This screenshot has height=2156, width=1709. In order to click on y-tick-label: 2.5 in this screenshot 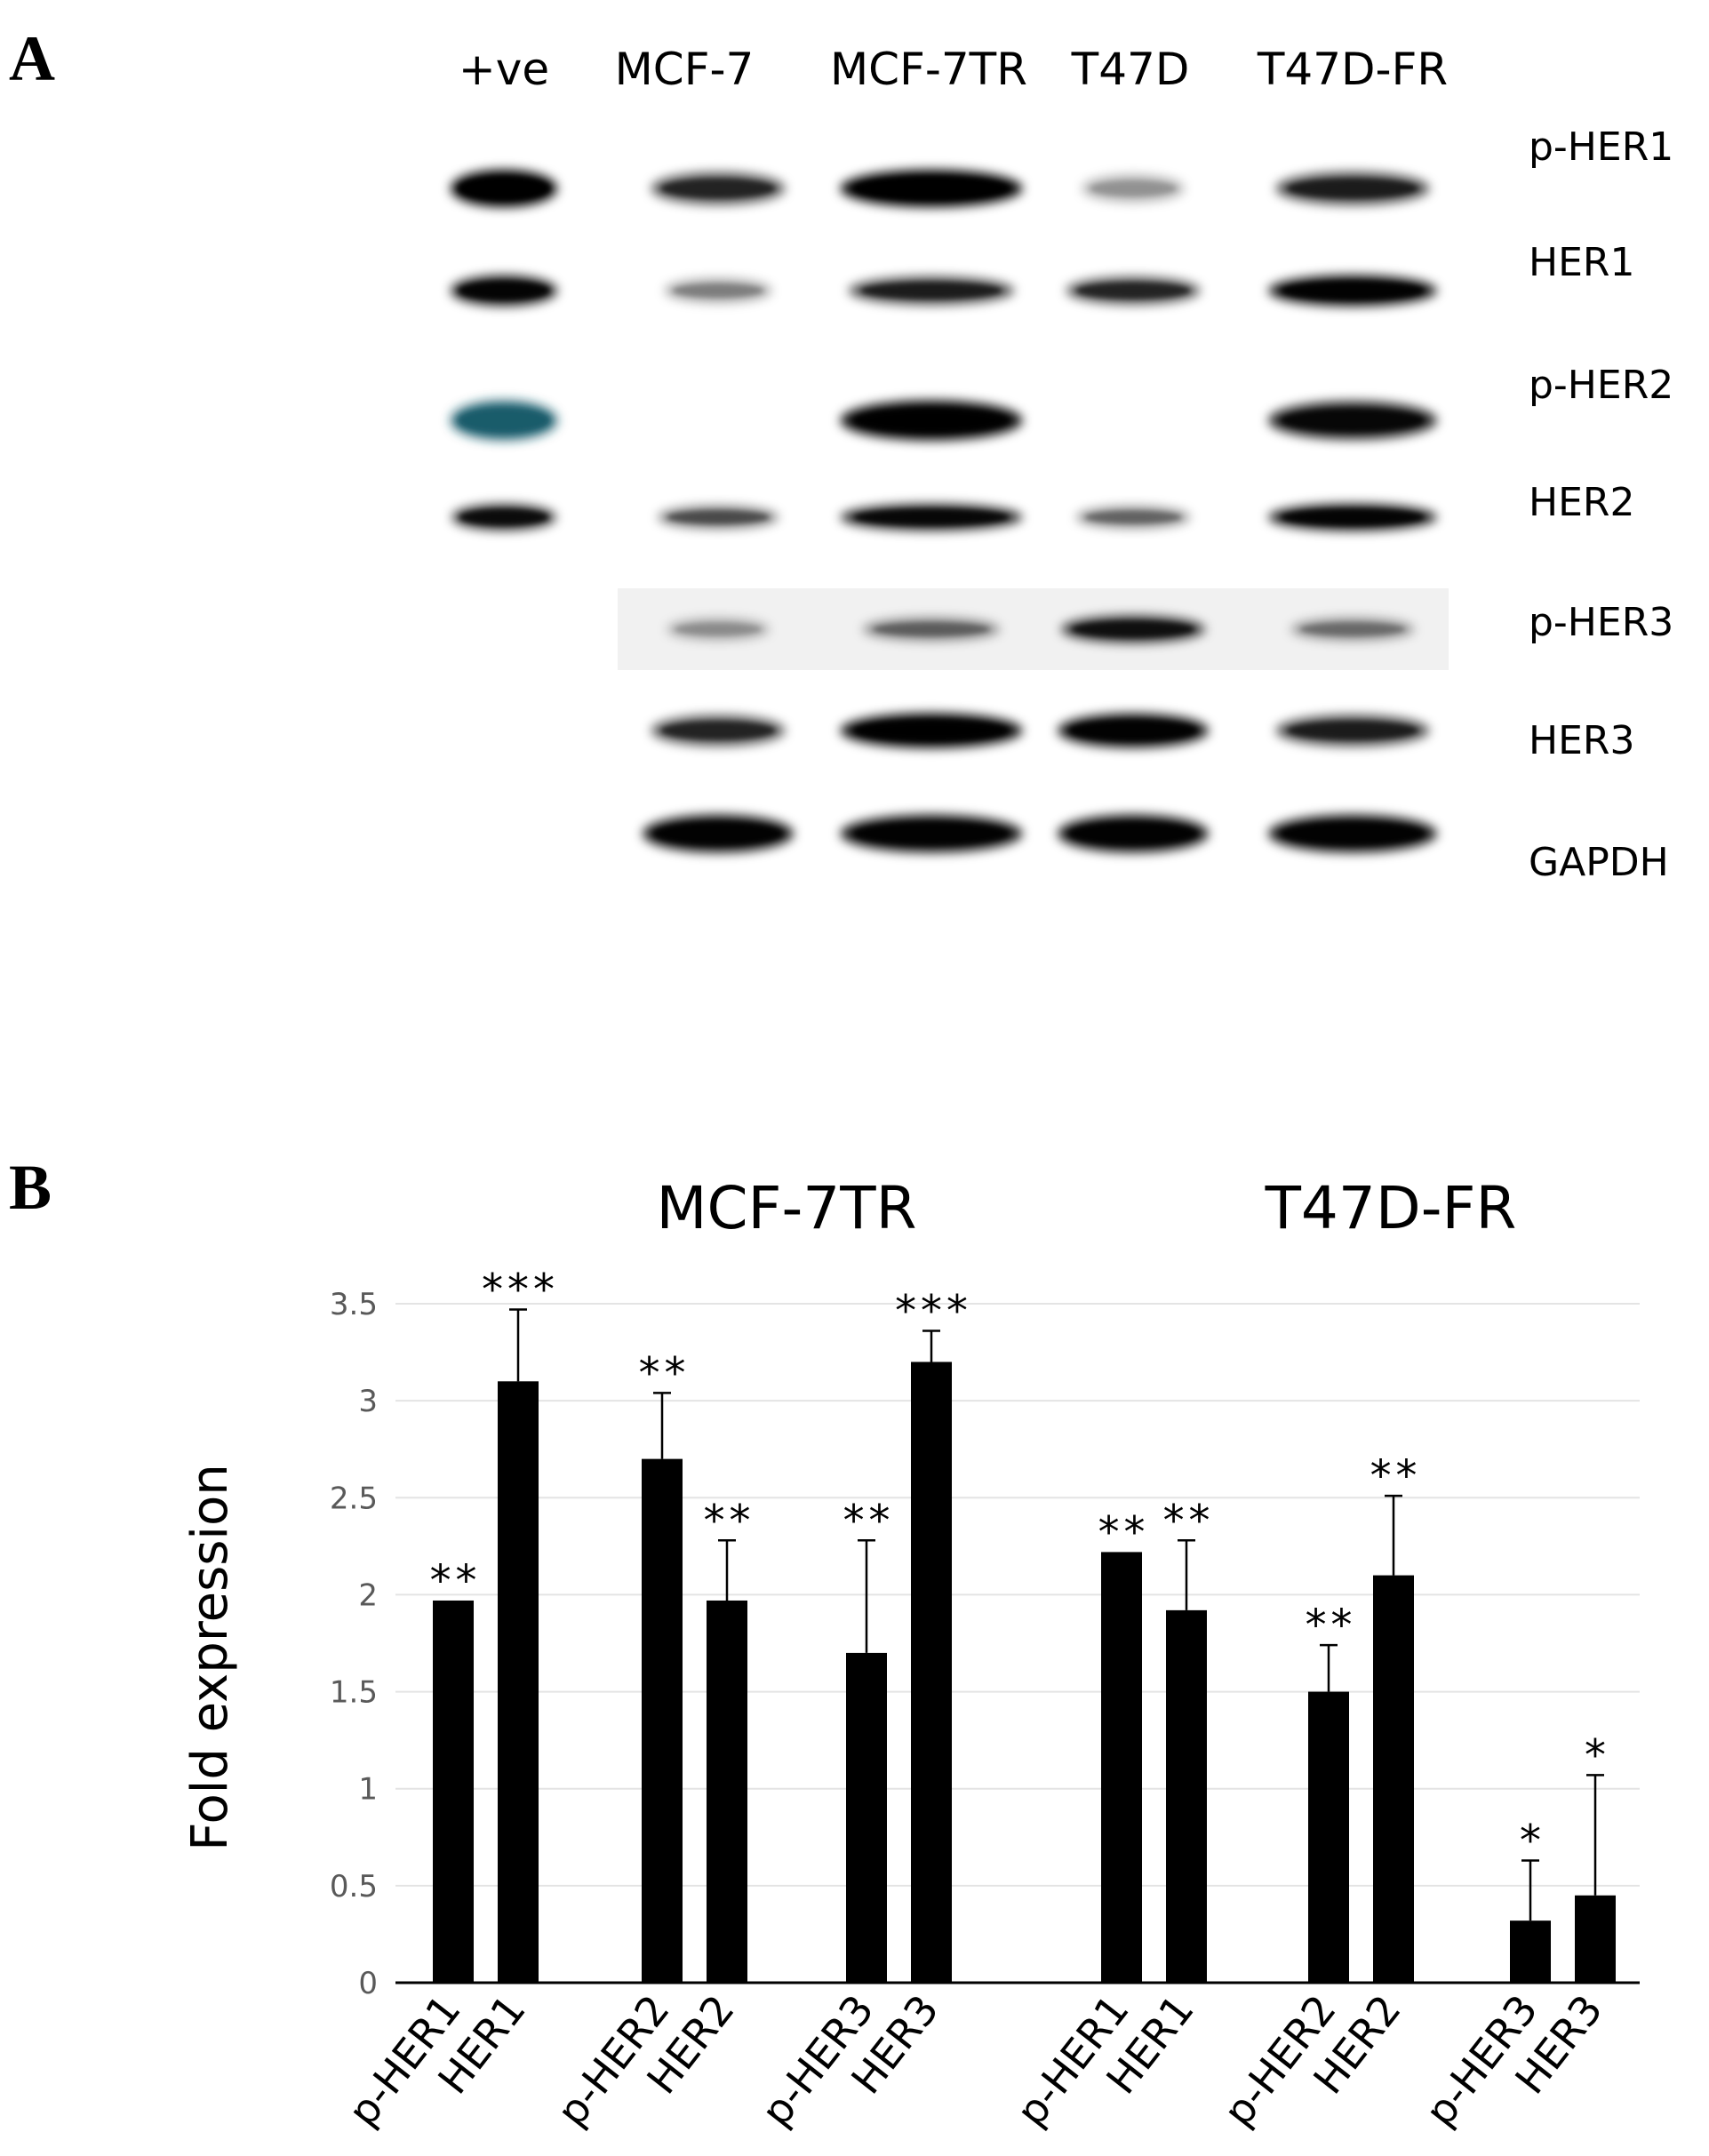, I will do `click(354, 1498)`.